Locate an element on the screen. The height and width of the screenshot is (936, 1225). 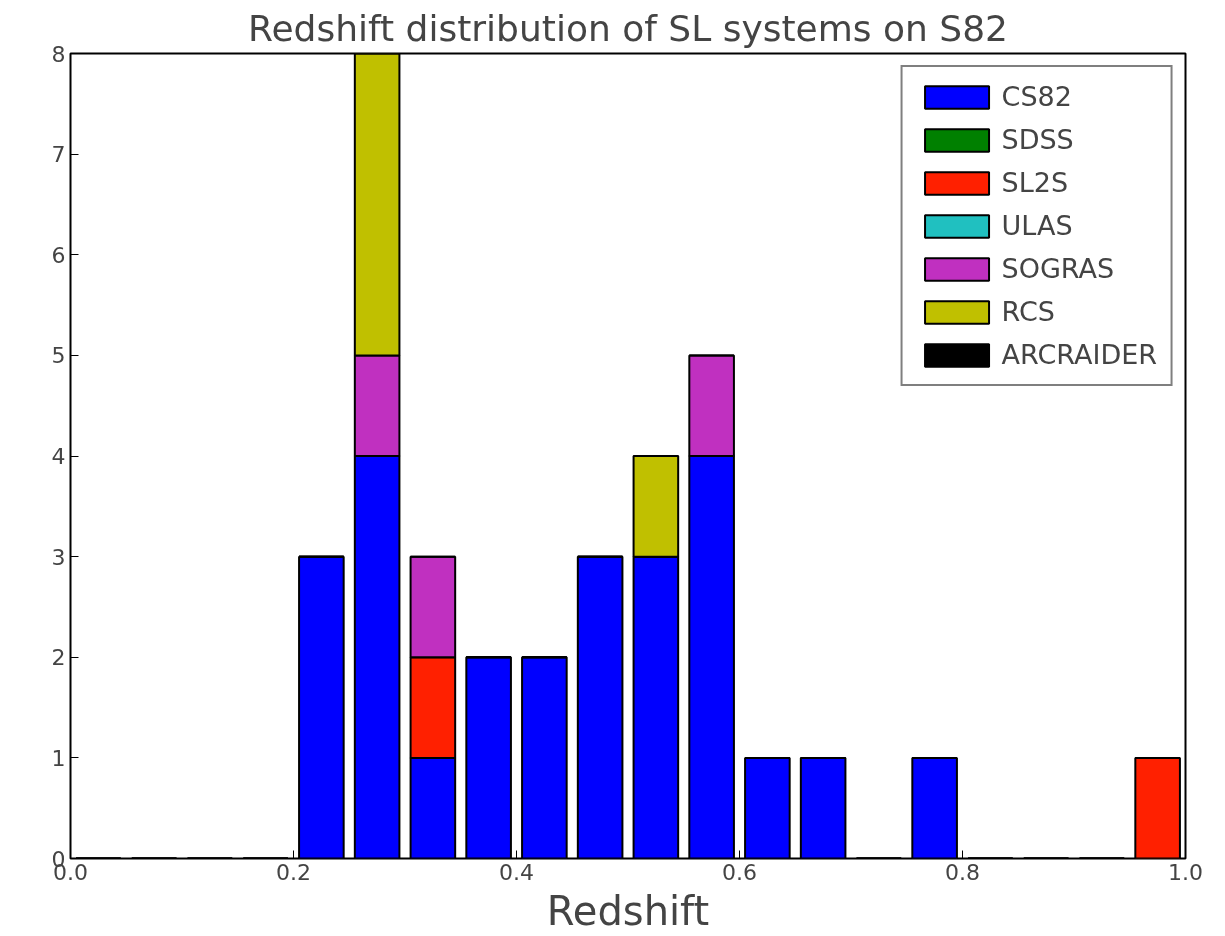
x-tick-label: 0.2 is located at coordinates (294, 872).